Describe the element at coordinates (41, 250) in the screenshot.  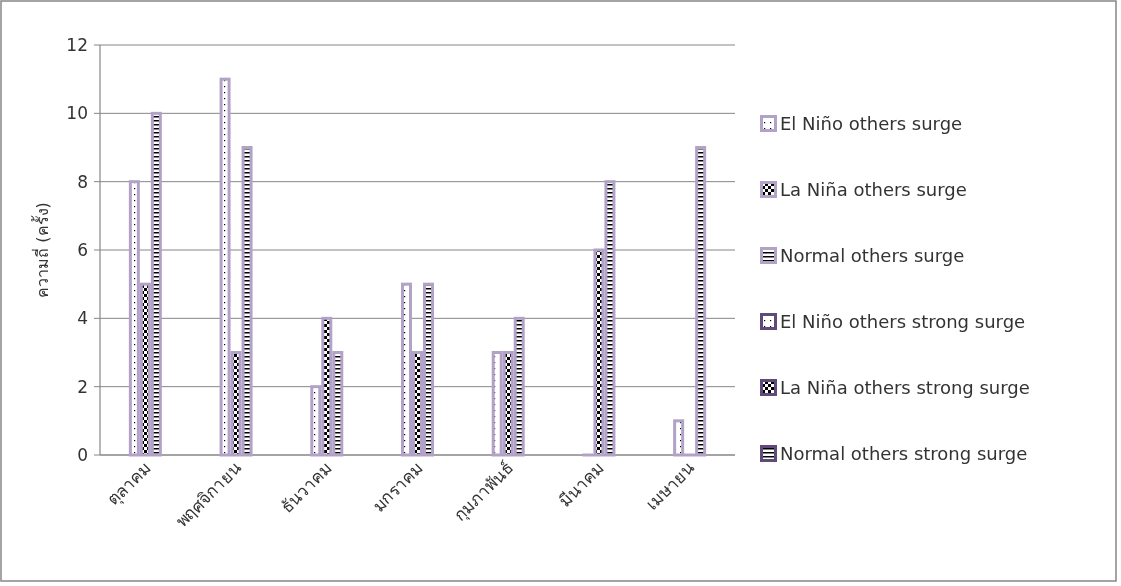
I see `y-axis-title: ความถี่ (ครั้ง)` at that location.